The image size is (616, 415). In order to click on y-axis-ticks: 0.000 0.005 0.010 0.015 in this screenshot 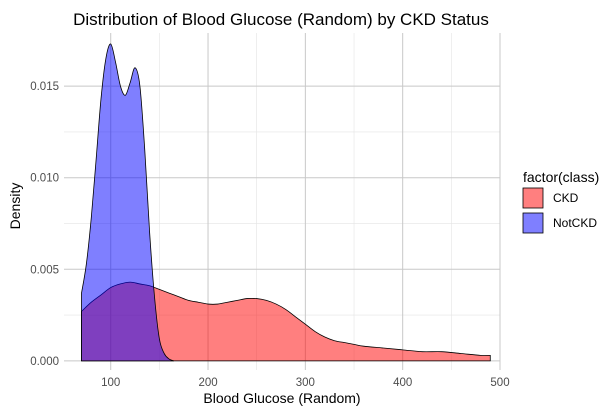, I will do `click(44, 224)`.